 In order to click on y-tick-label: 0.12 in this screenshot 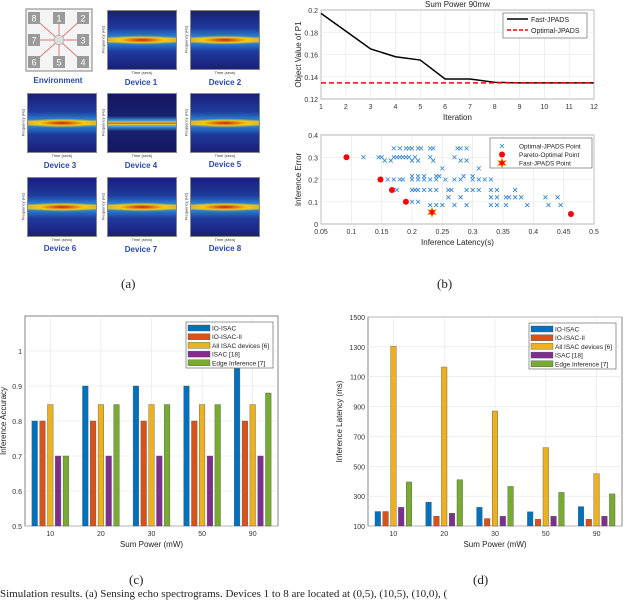, I will do `click(311, 100)`.